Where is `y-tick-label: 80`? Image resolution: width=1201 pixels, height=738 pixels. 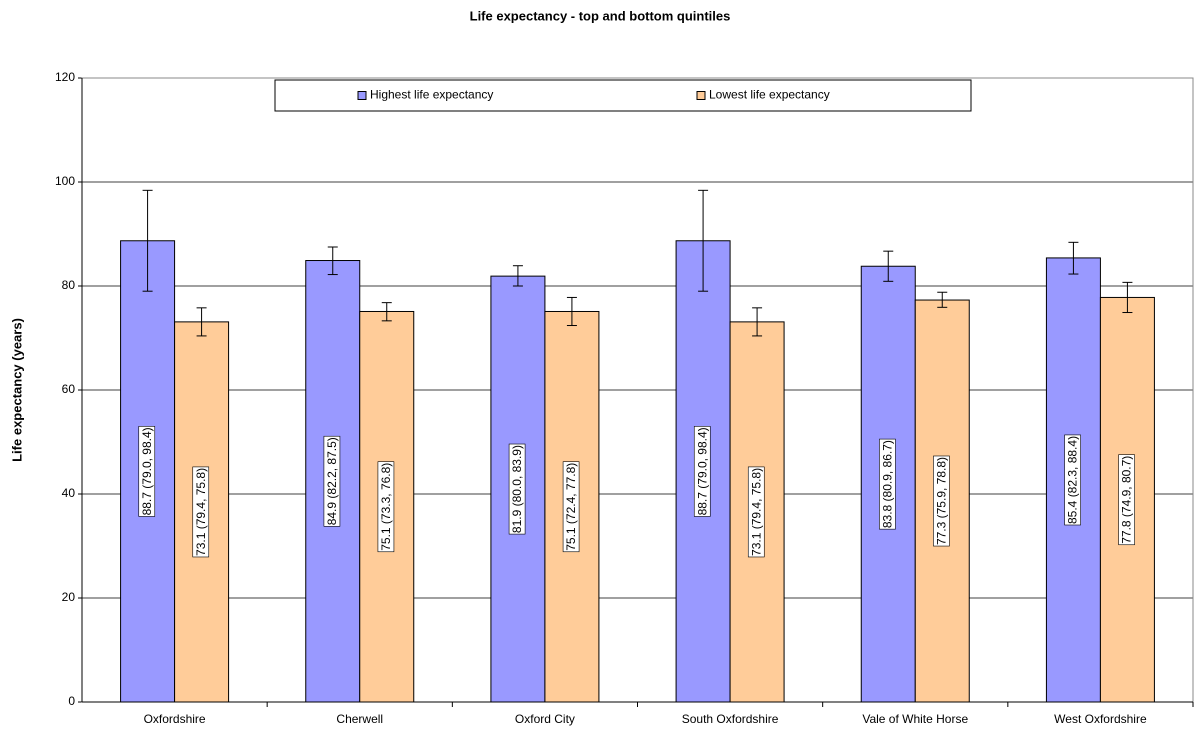 y-tick-label: 80 is located at coordinates (69, 285).